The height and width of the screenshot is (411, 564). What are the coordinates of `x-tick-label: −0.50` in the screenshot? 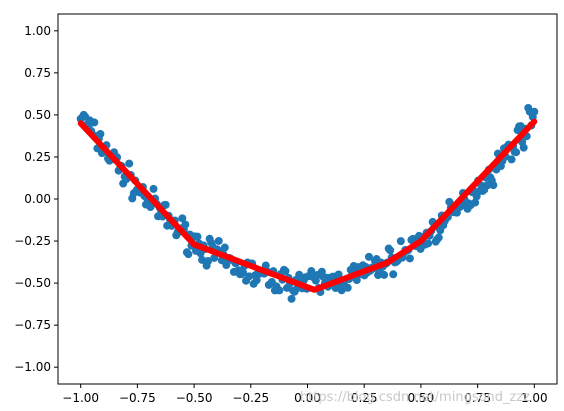 It's located at (194, 398).